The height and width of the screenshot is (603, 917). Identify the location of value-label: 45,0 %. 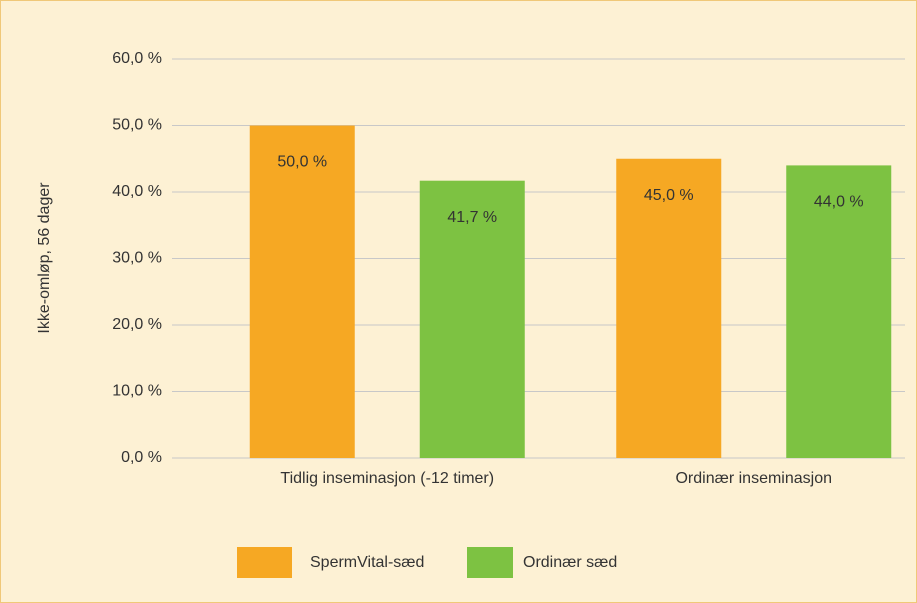
(669, 195).